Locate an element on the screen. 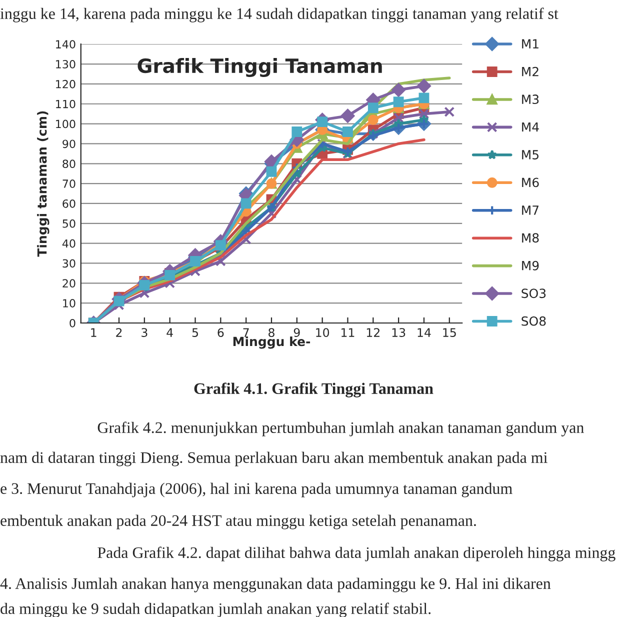 The height and width of the screenshot is (617, 627). x-tick-label: 1 is located at coordinates (93, 332).